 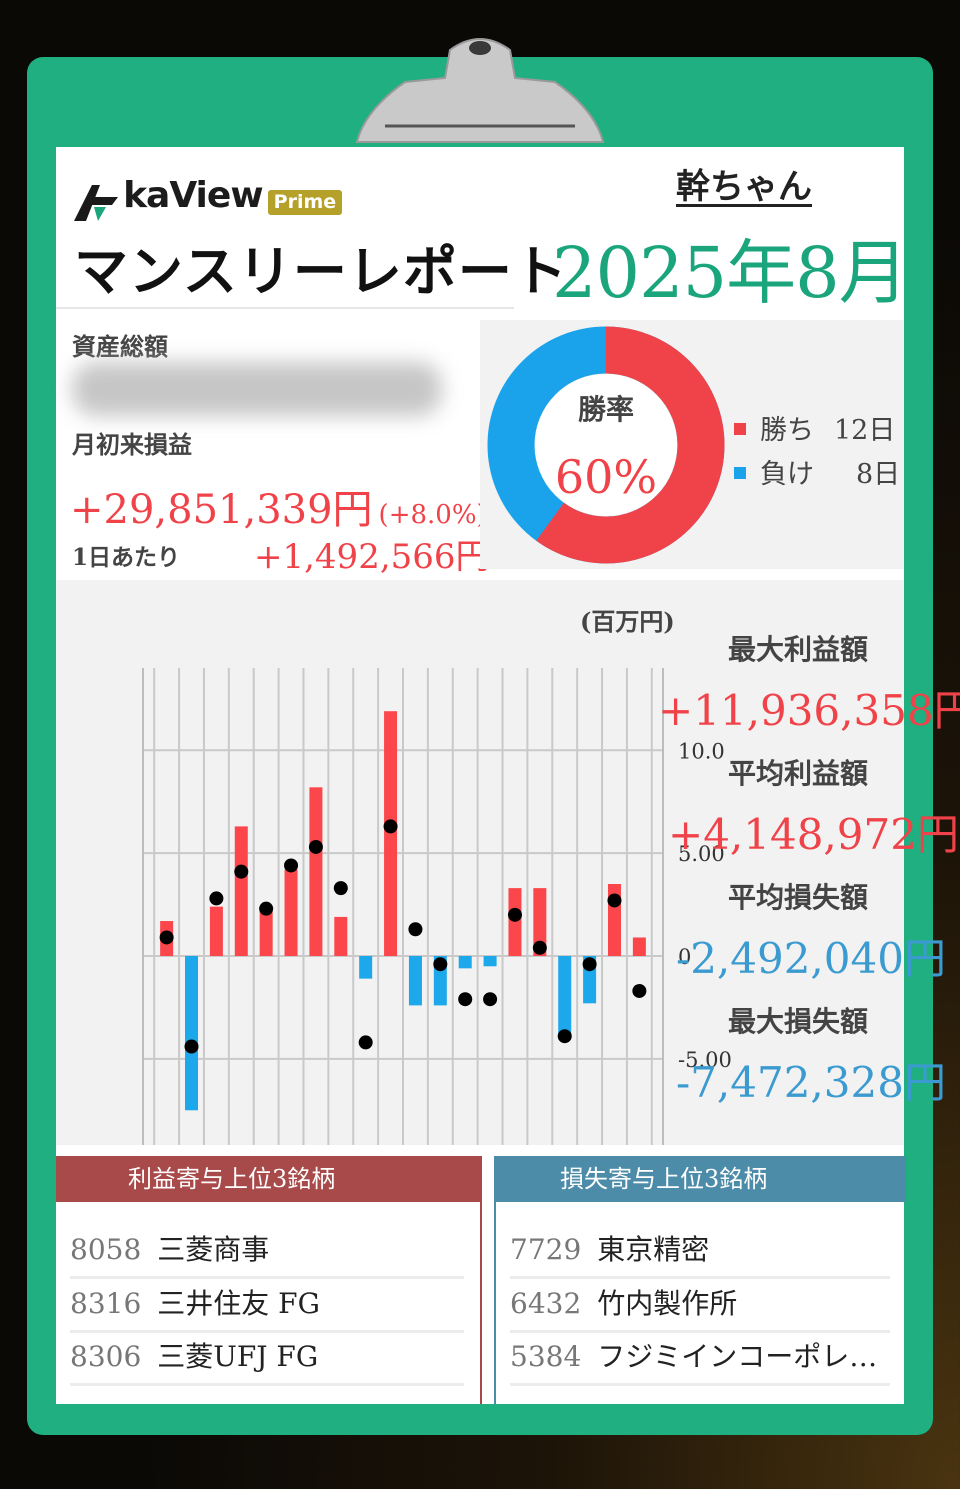 What do you see at coordinates (257, 389) in the screenshot?
I see `total-assets-value-blurred` at bounding box center [257, 389].